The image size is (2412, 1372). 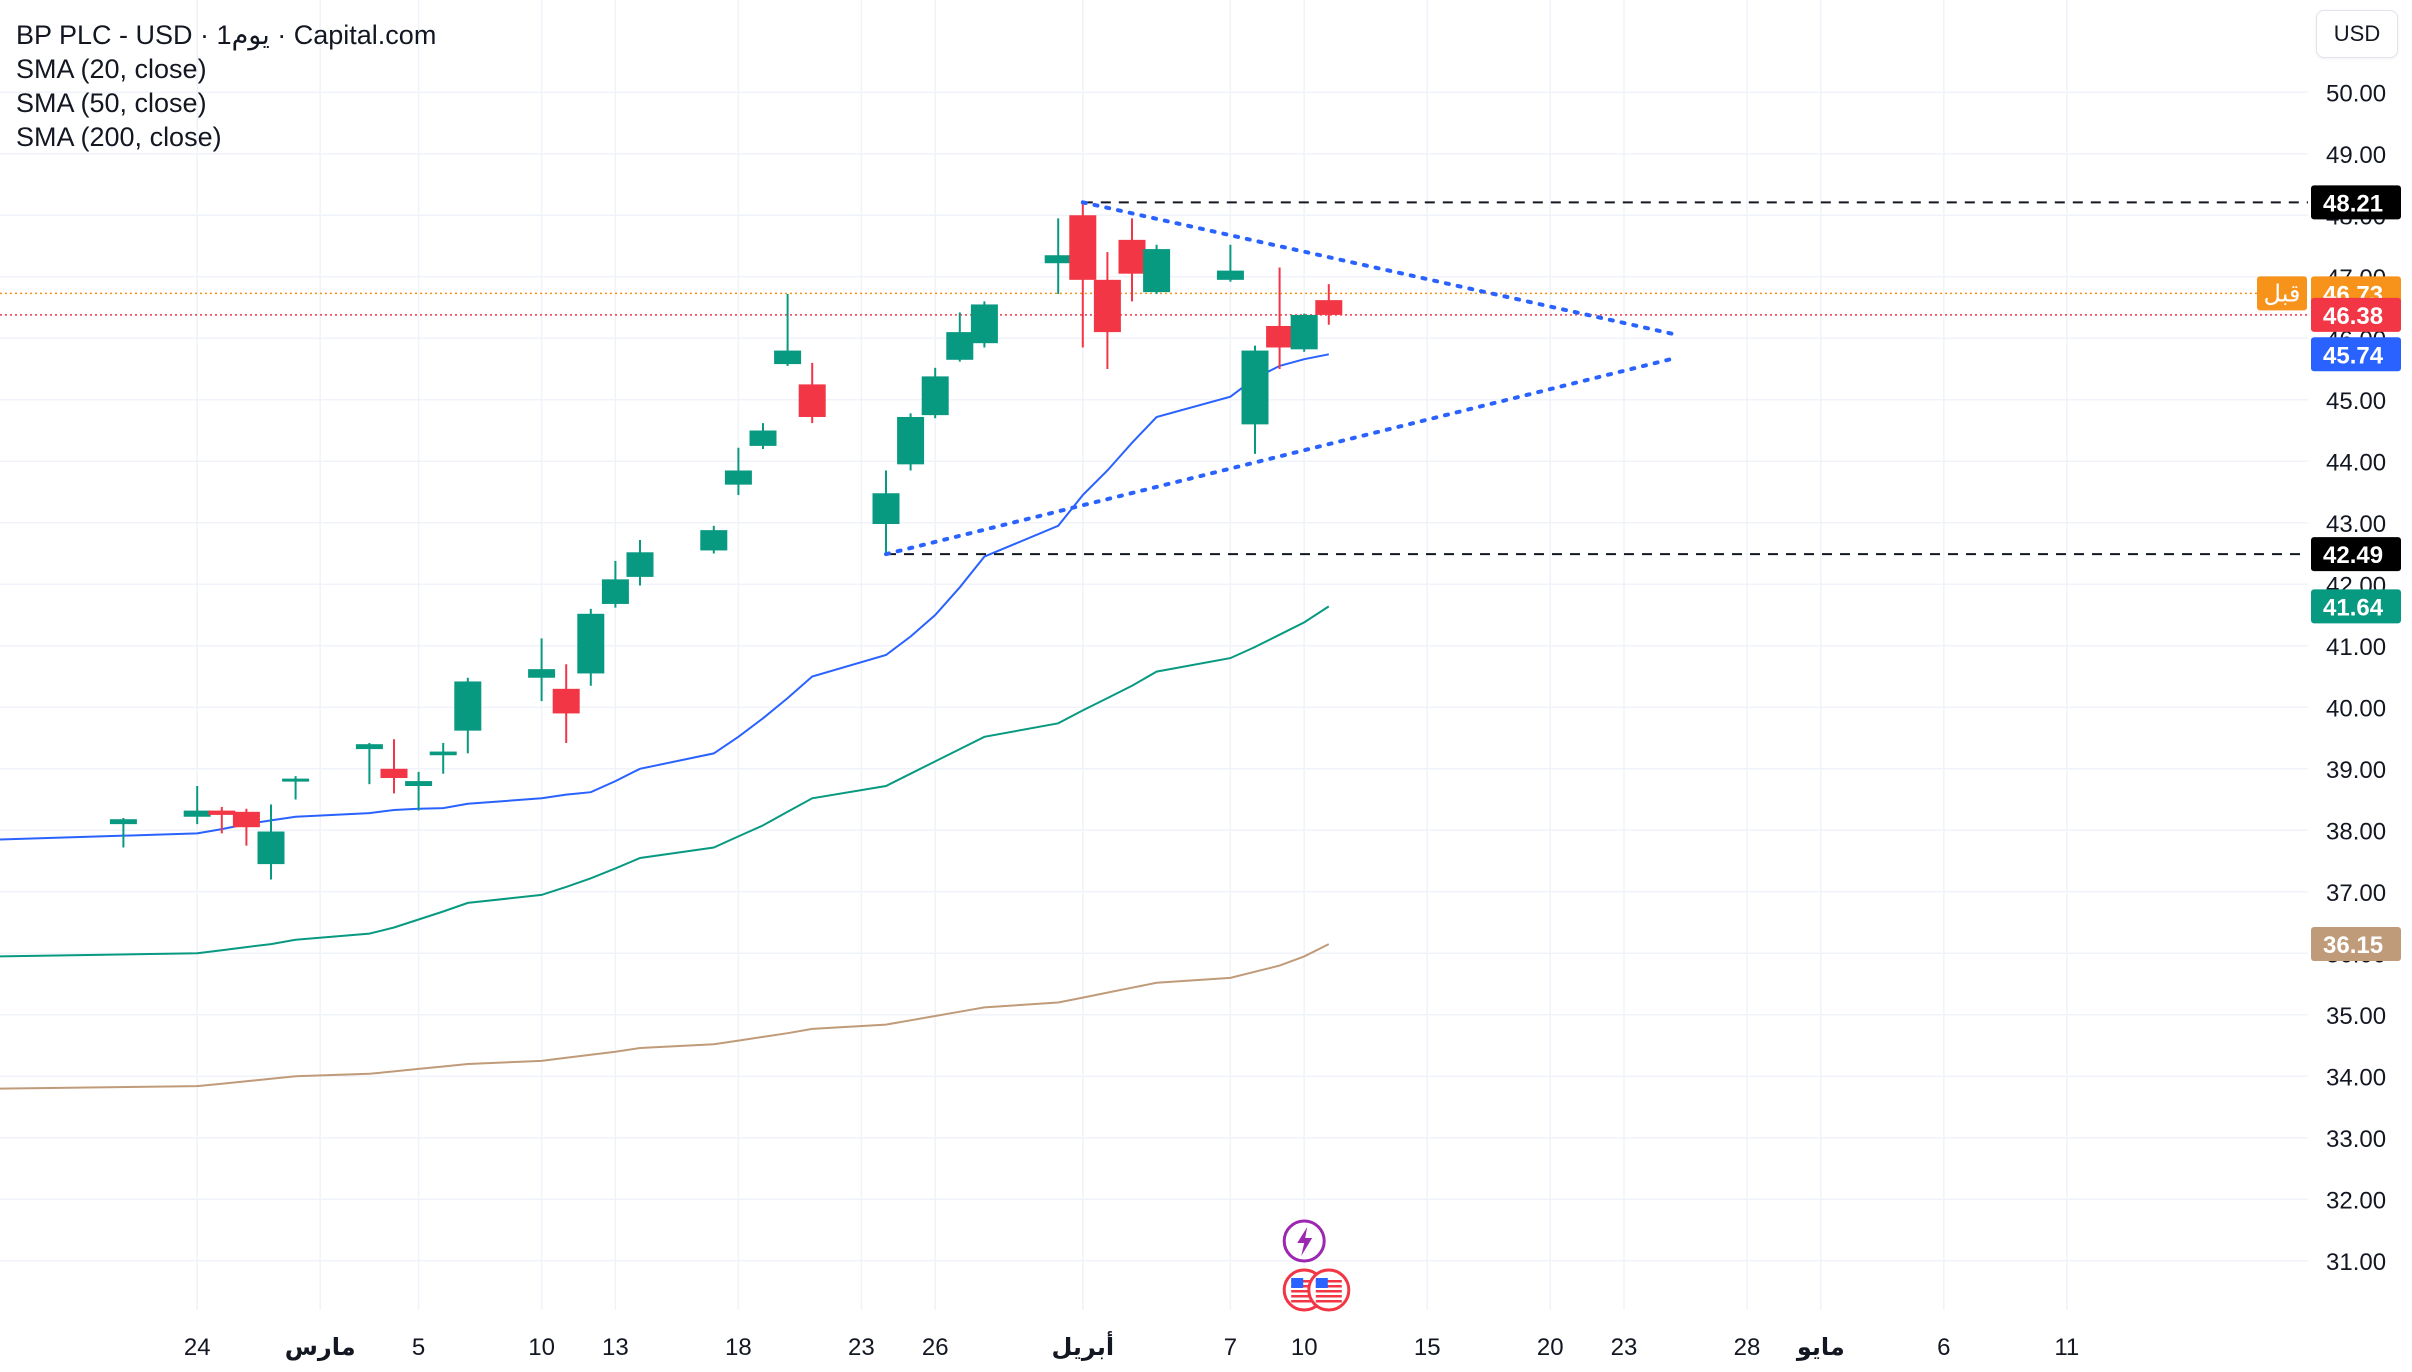 What do you see at coordinates (2356, 462) in the screenshot?
I see `price-axis-label: 44.00` at bounding box center [2356, 462].